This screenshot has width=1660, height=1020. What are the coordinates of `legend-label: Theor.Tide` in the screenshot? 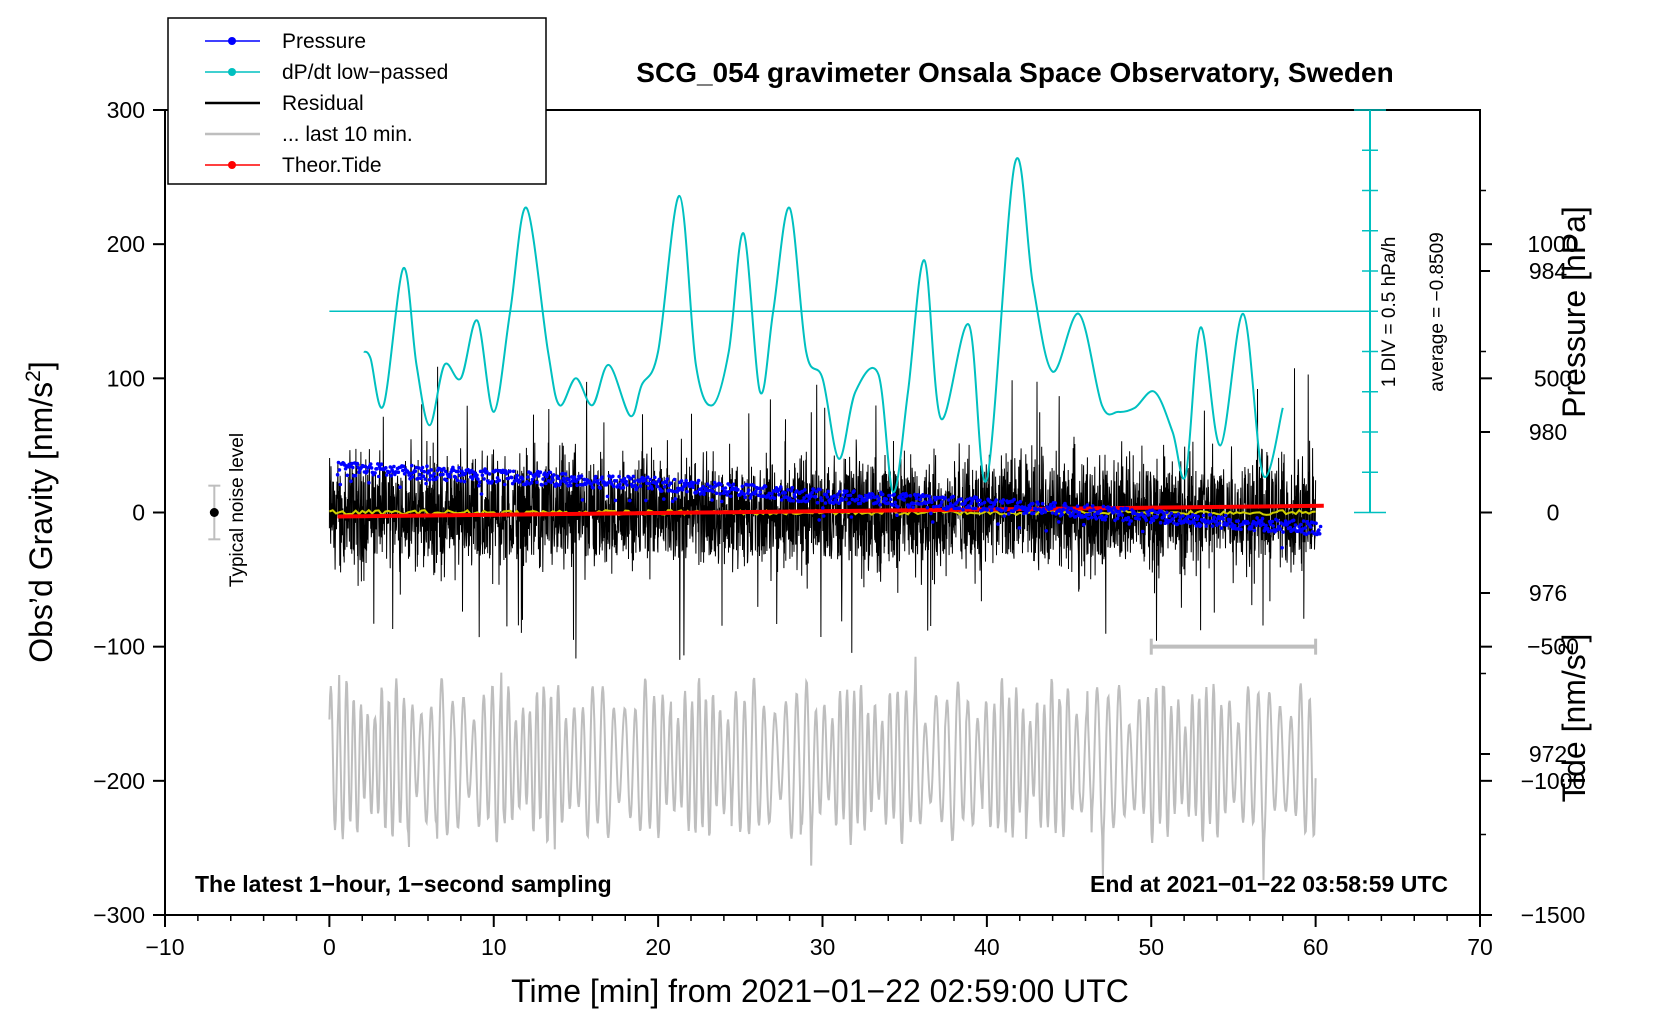 It's located at (332, 165).